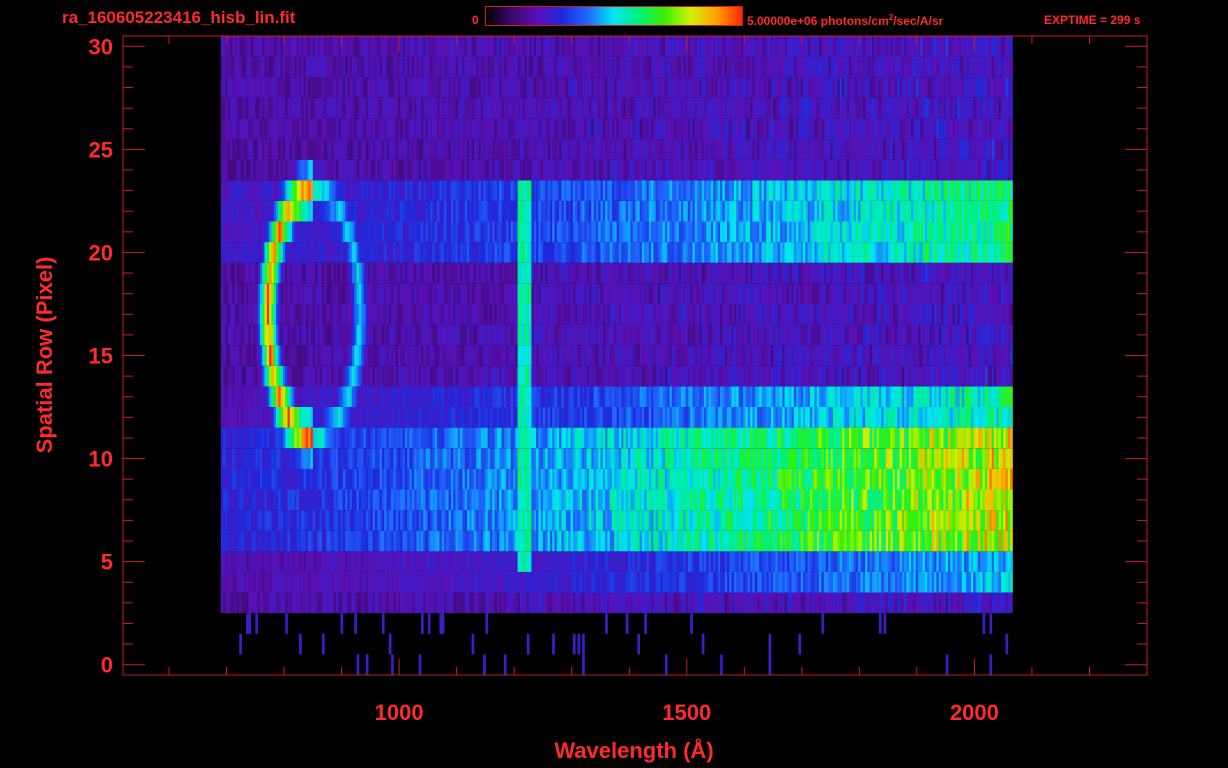  Describe the element at coordinates (818, 21) in the screenshot. I see `colorbar-max-text: 5.00000e+06 photons/cm` at that location.